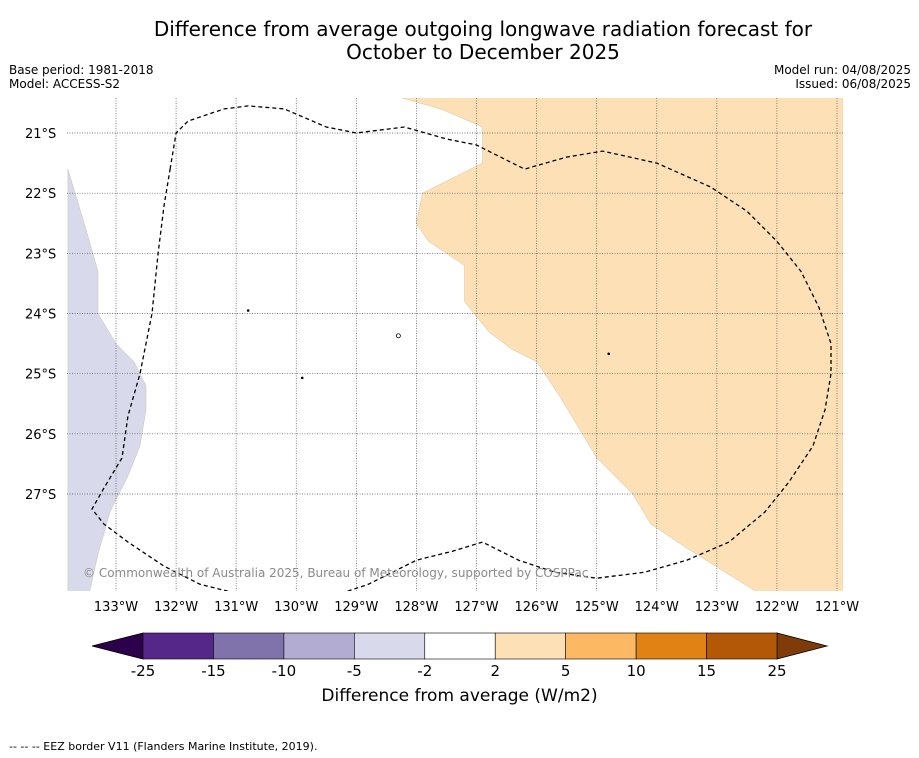 This screenshot has height=758, width=919. What do you see at coordinates (776, 671) in the screenshot?
I see `colorbar-tick-label: 25` at bounding box center [776, 671].